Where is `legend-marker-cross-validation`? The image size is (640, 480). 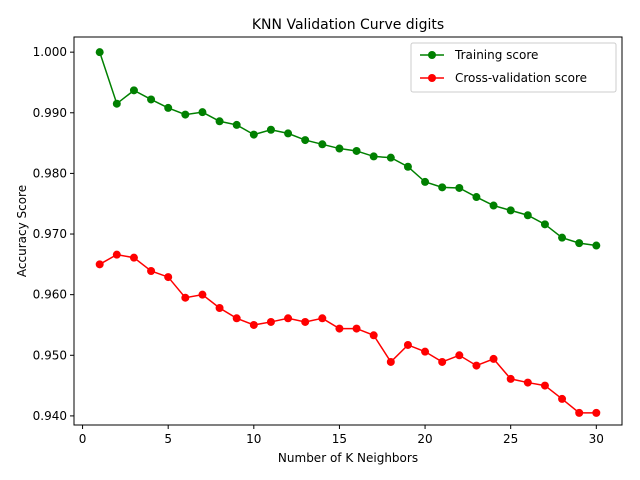 legend-marker-cross-validation is located at coordinates (432, 78).